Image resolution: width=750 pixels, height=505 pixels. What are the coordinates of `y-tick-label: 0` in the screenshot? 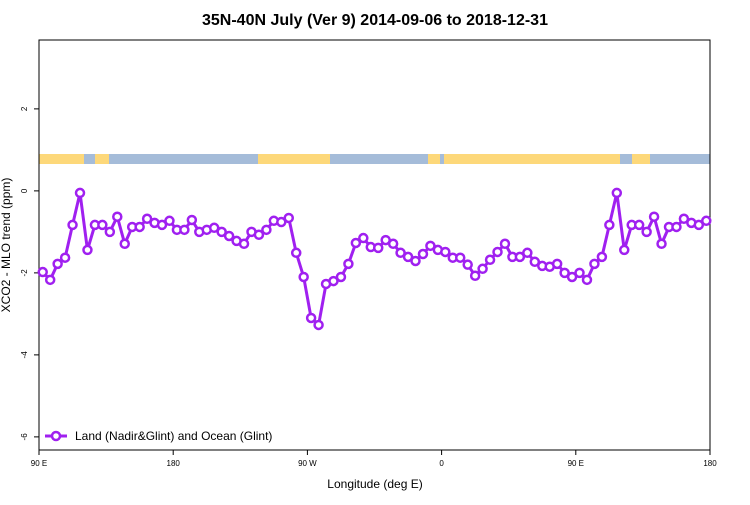 It's located at (24, 190).